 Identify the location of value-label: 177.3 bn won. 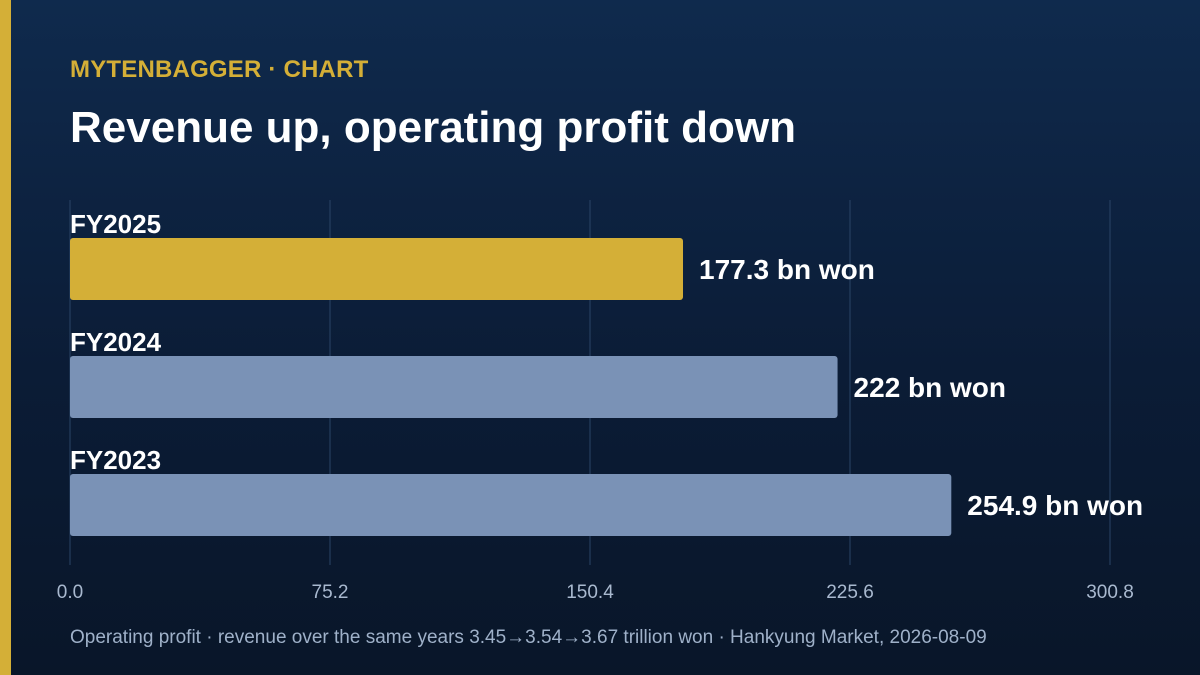
(787, 269).